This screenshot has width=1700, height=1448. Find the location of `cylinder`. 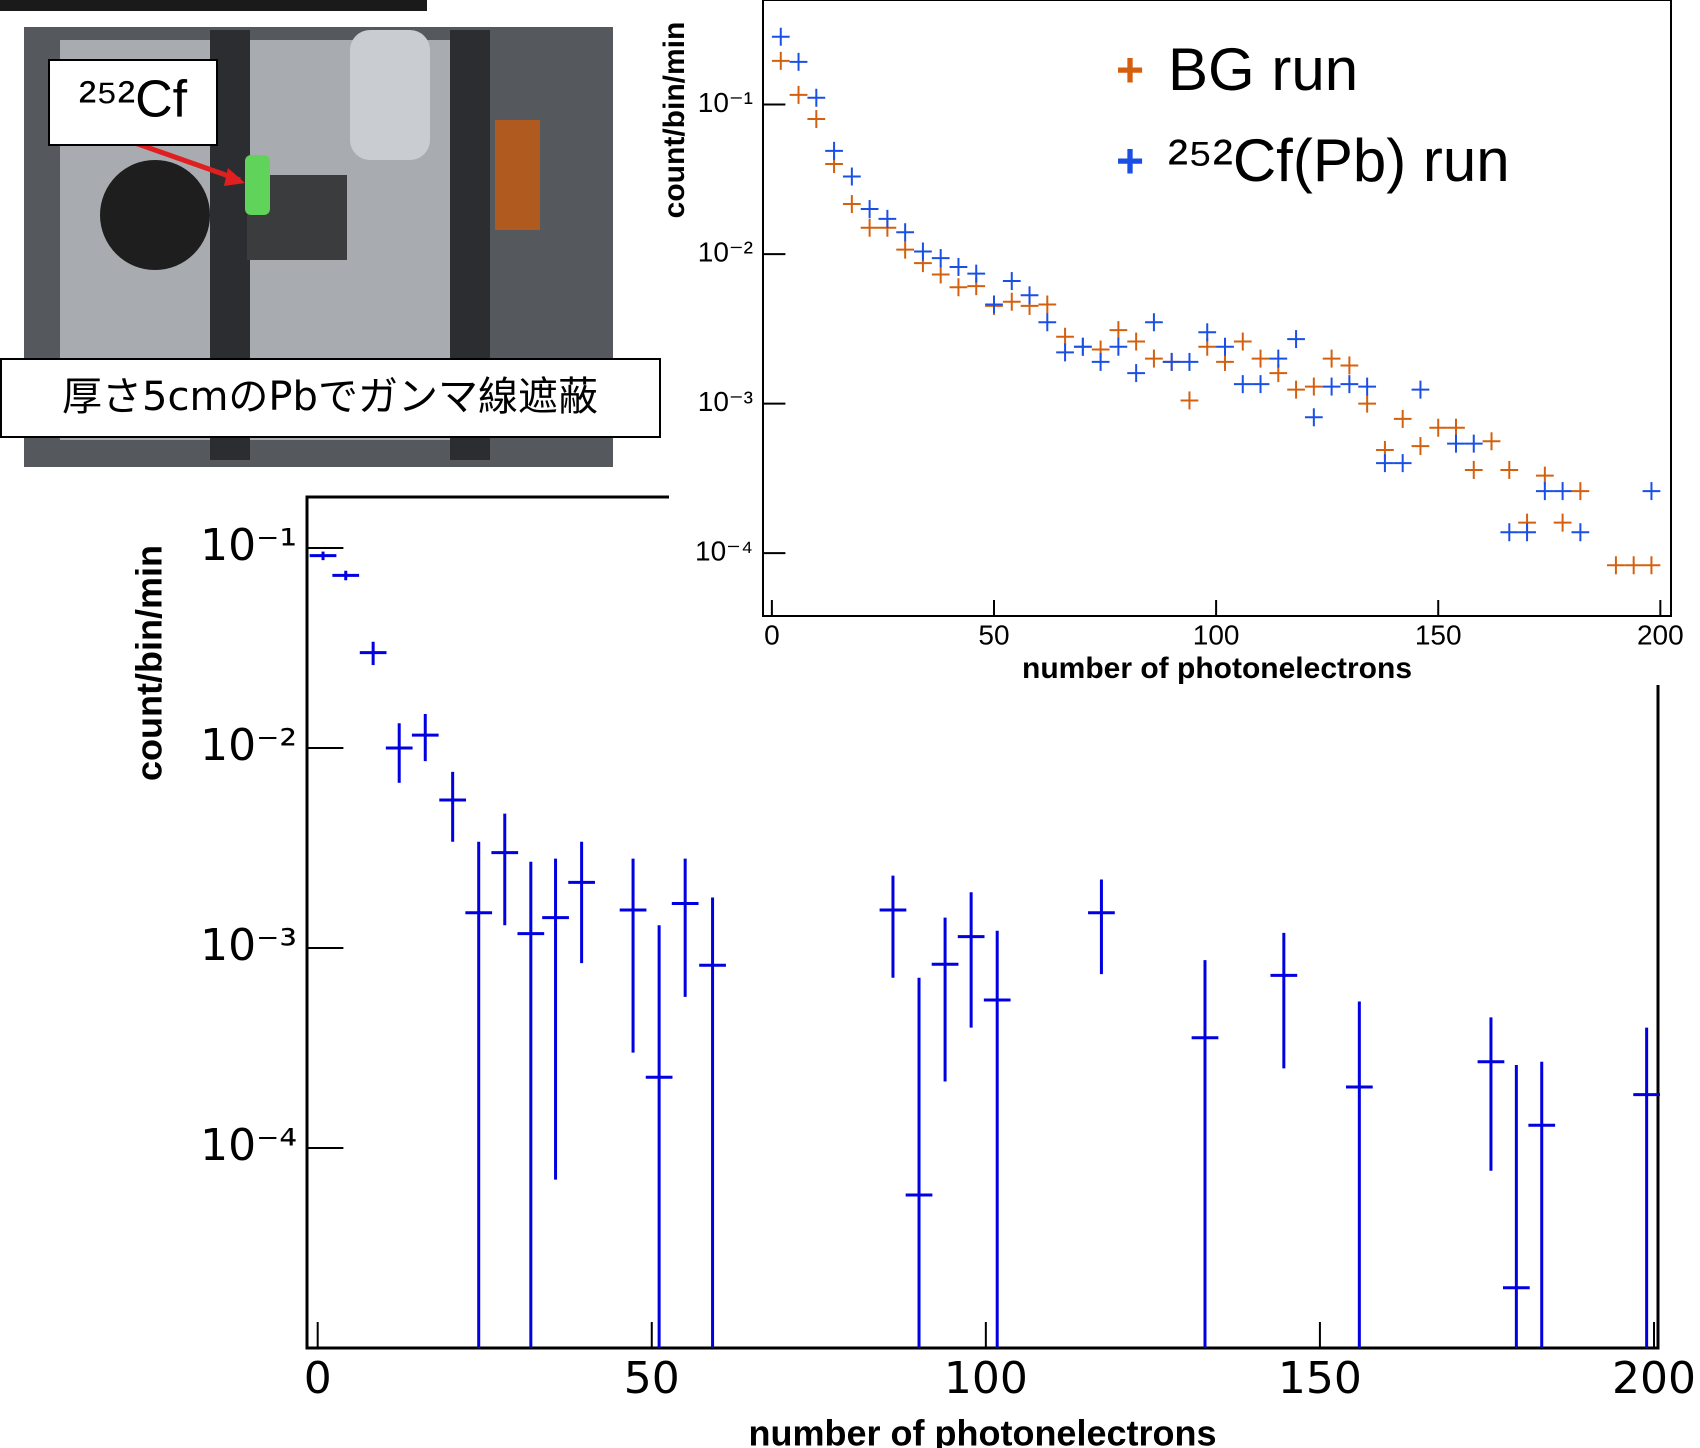

cylinder is located at coordinates (390, 95).